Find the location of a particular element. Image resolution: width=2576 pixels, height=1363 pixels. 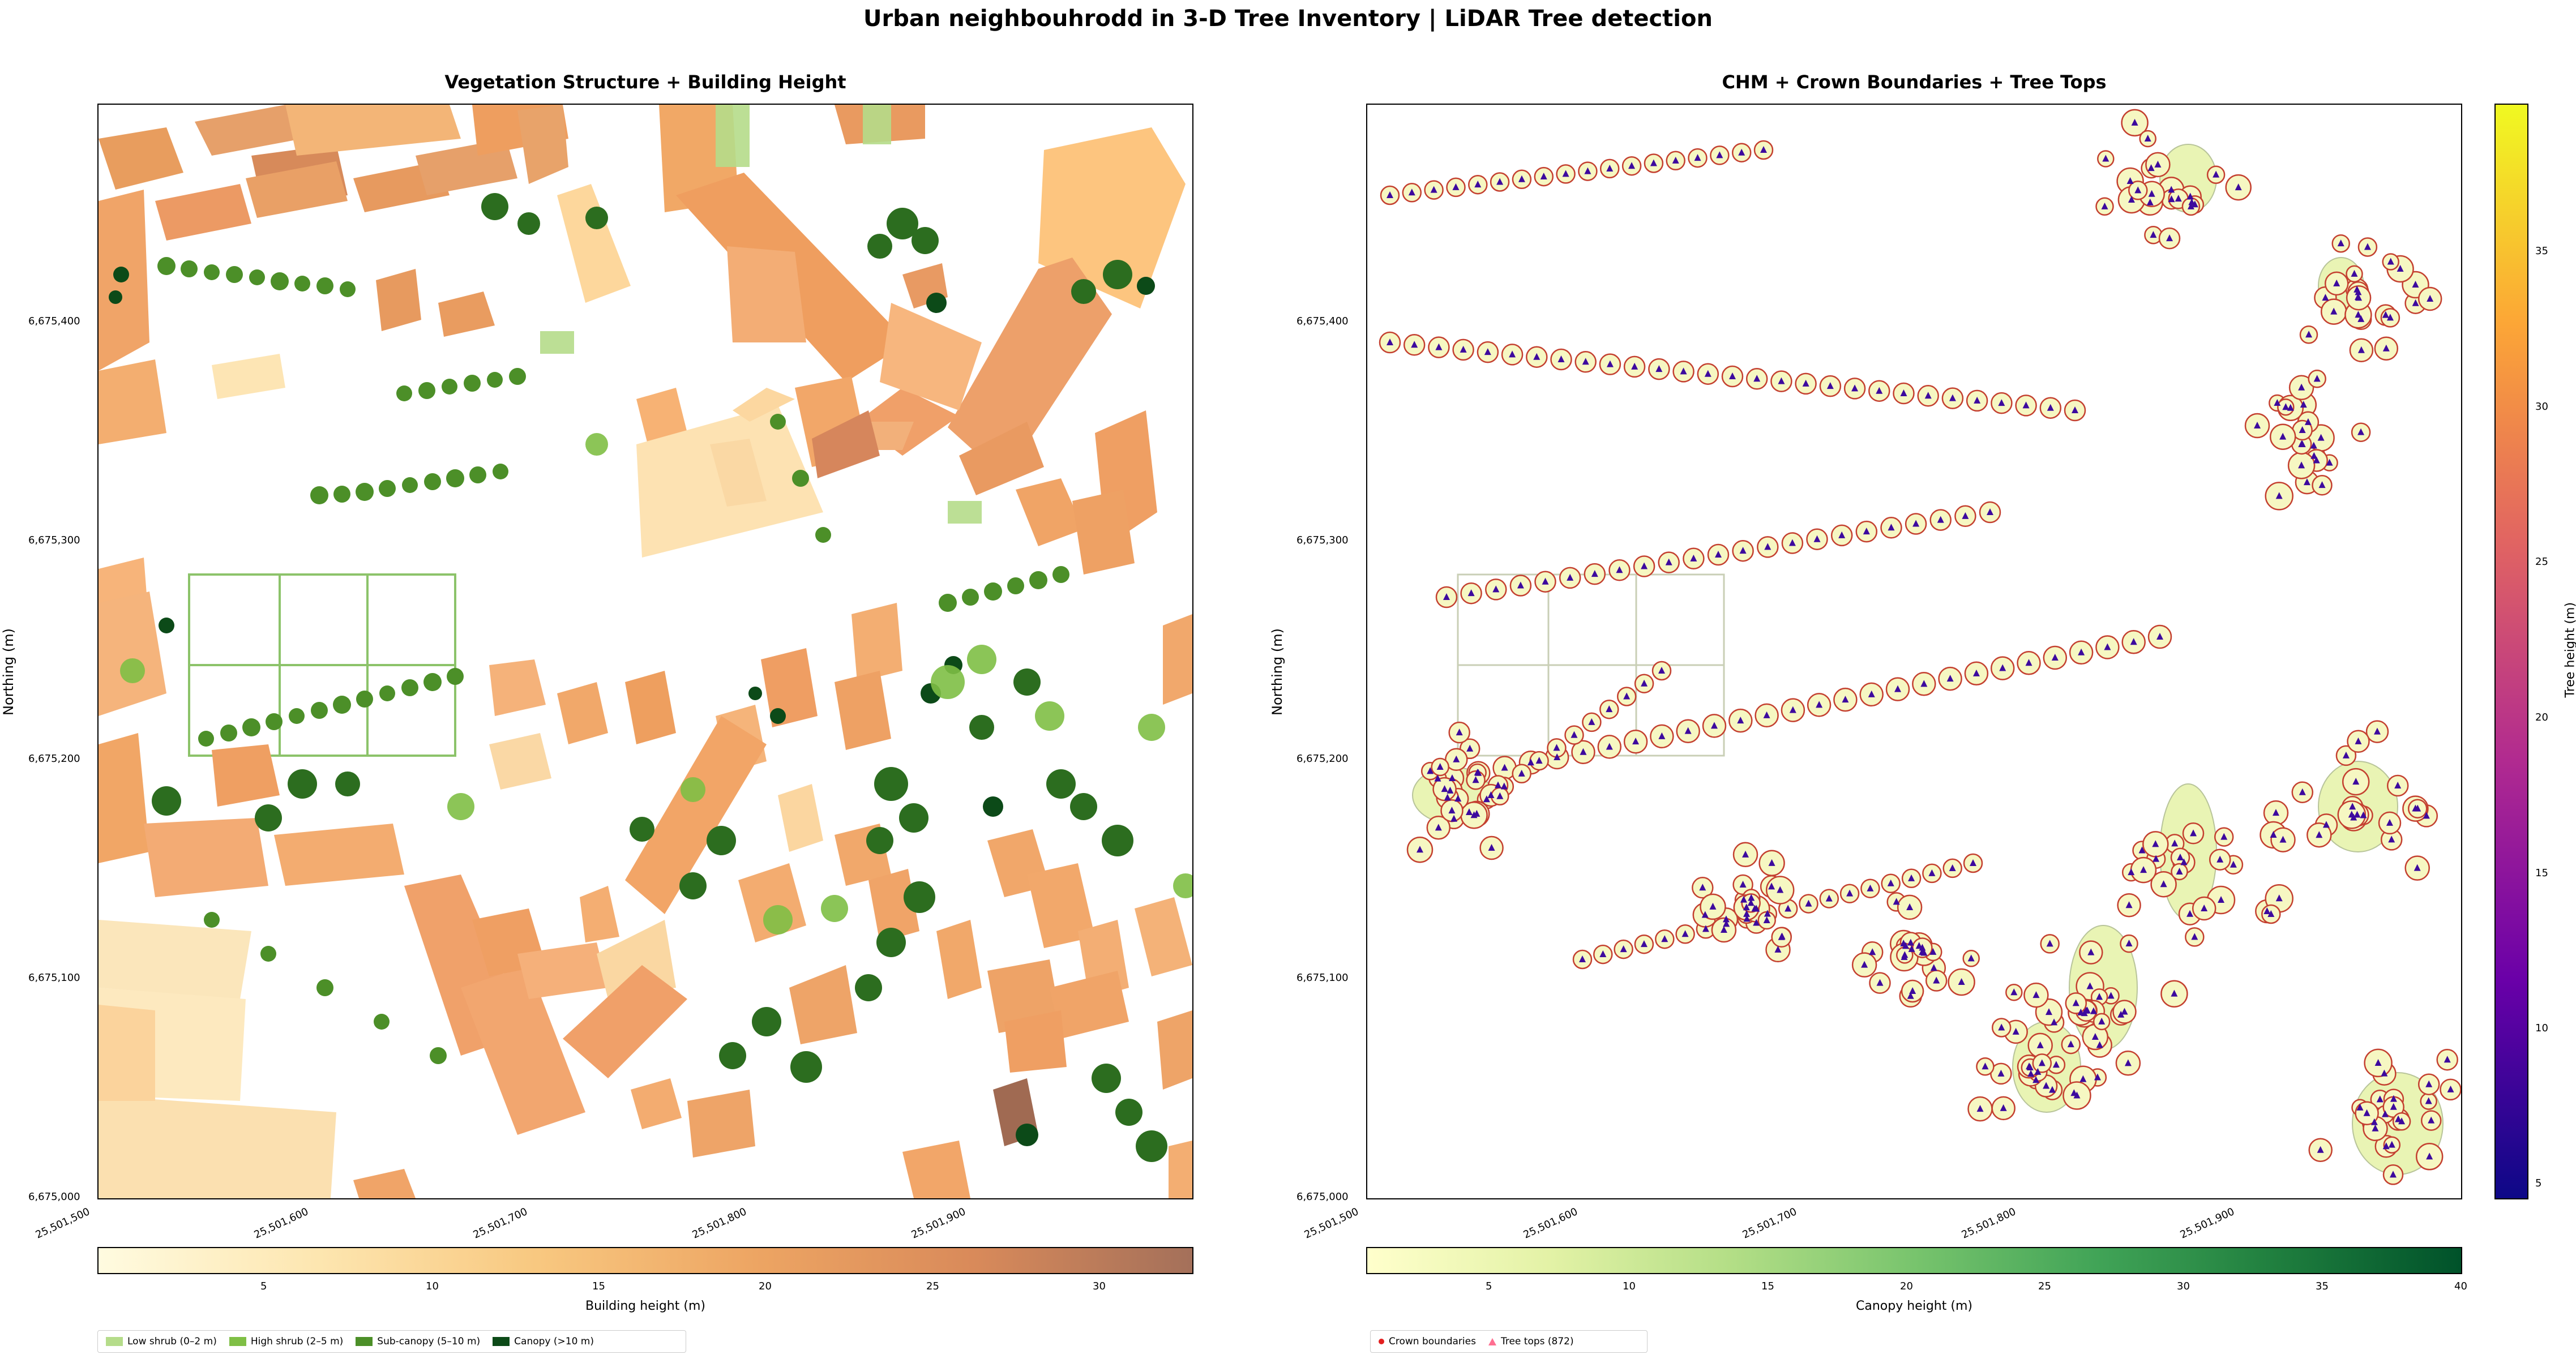

right-xtick: 25,501,500 is located at coordinates (1331, 1223).